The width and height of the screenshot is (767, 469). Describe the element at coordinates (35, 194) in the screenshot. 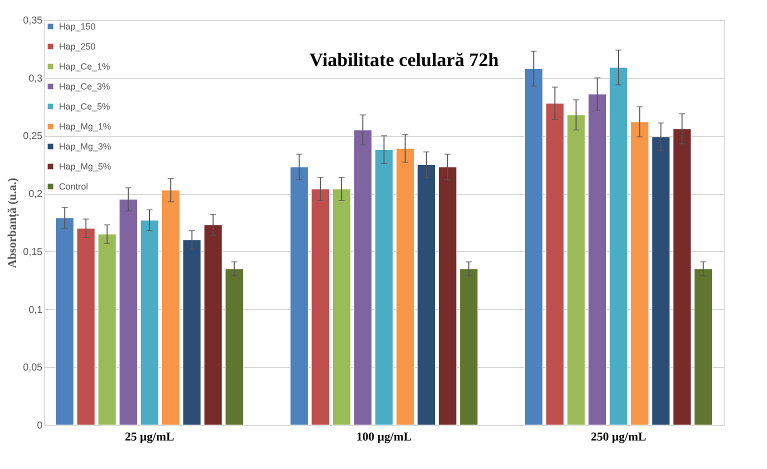

I see `y-tick-label: 0,2` at that location.